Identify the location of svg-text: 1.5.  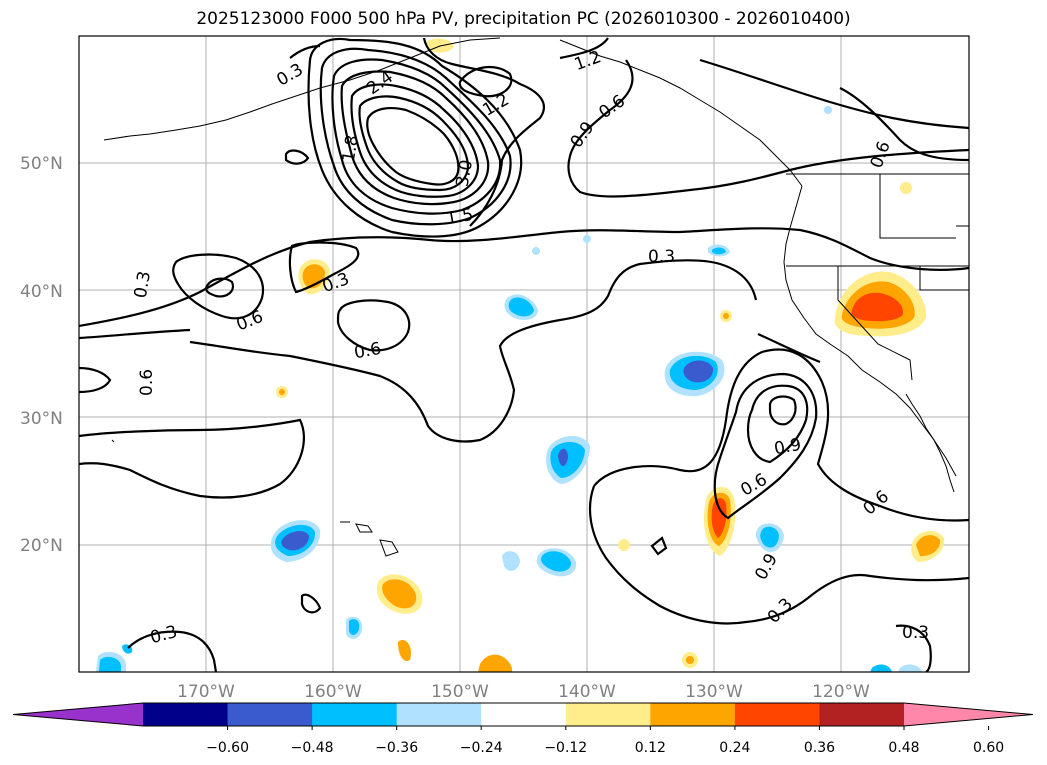
(460, 217).